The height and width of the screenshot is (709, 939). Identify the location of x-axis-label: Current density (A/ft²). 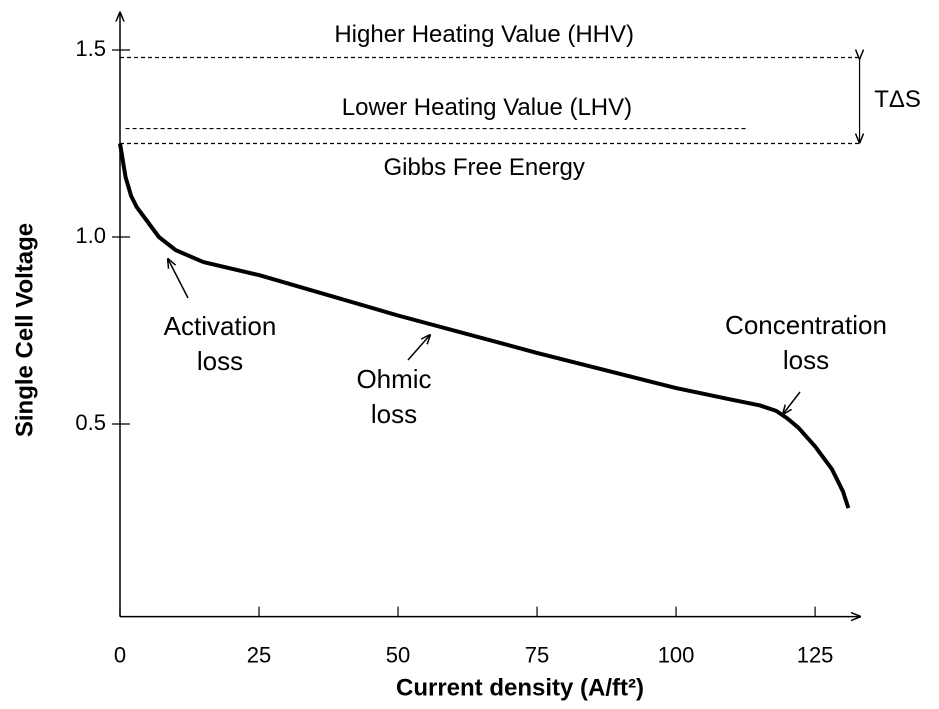
(520, 687).